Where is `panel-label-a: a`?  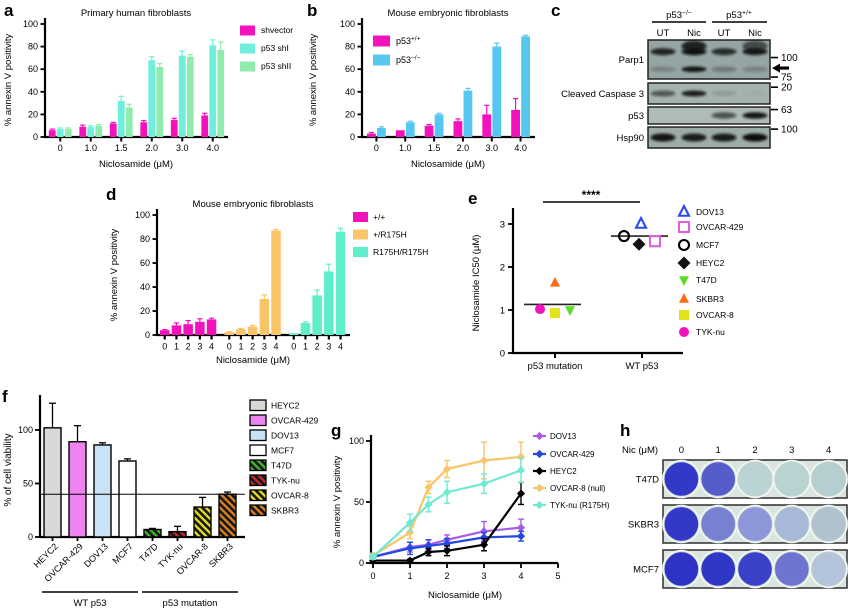
panel-label-a: a is located at coordinates (9, 10).